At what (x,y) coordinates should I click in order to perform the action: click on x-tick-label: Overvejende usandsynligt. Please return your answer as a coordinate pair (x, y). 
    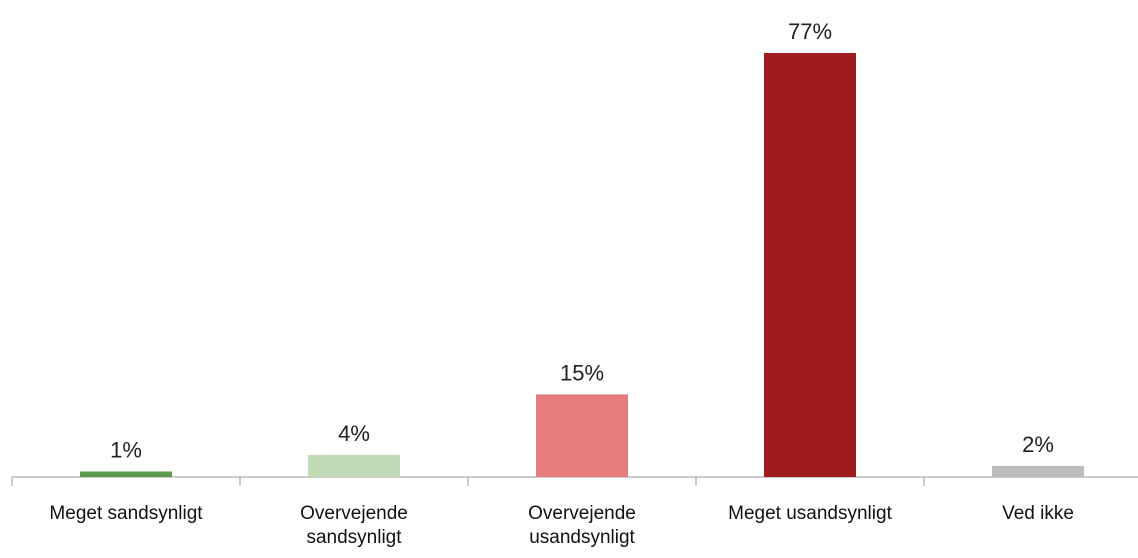
    Looking at the image, I should click on (582, 525).